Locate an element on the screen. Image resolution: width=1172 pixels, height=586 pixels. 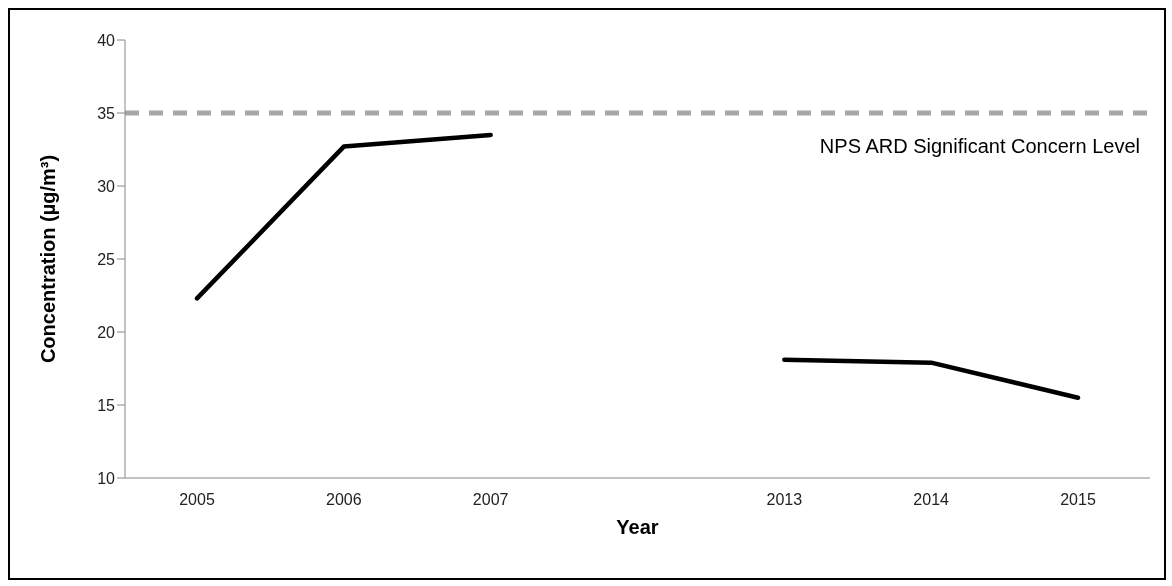
x-tick-label: 2014 is located at coordinates (931, 500).